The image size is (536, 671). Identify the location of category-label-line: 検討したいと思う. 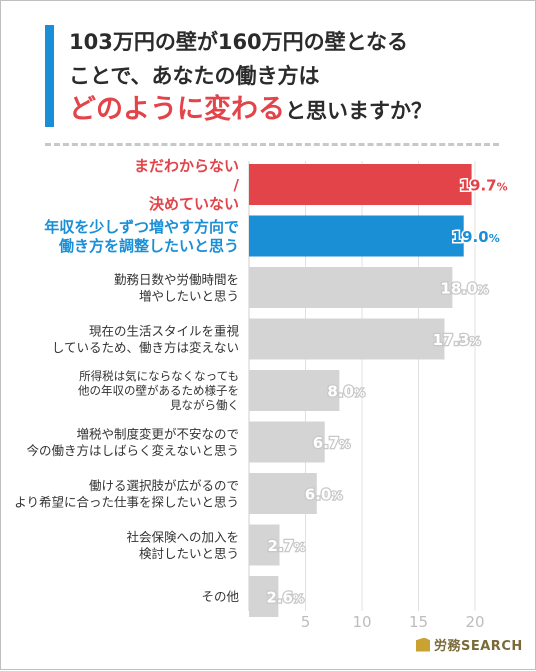
(189, 553).